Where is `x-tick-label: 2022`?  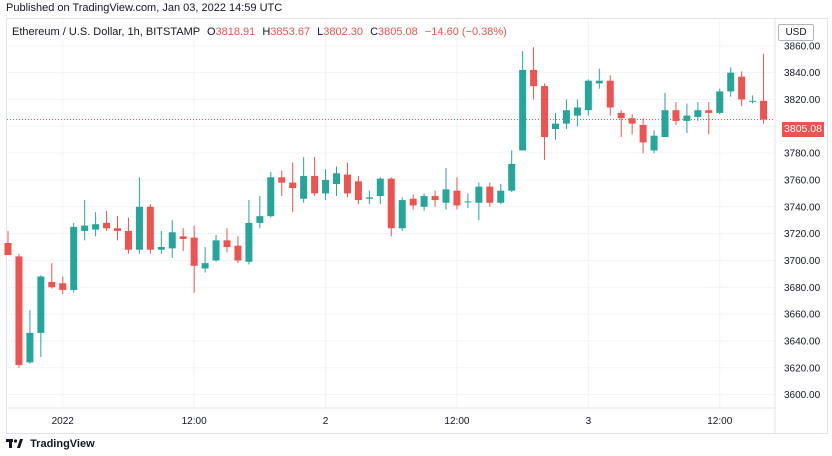 x-tick-label: 2022 is located at coordinates (63, 421).